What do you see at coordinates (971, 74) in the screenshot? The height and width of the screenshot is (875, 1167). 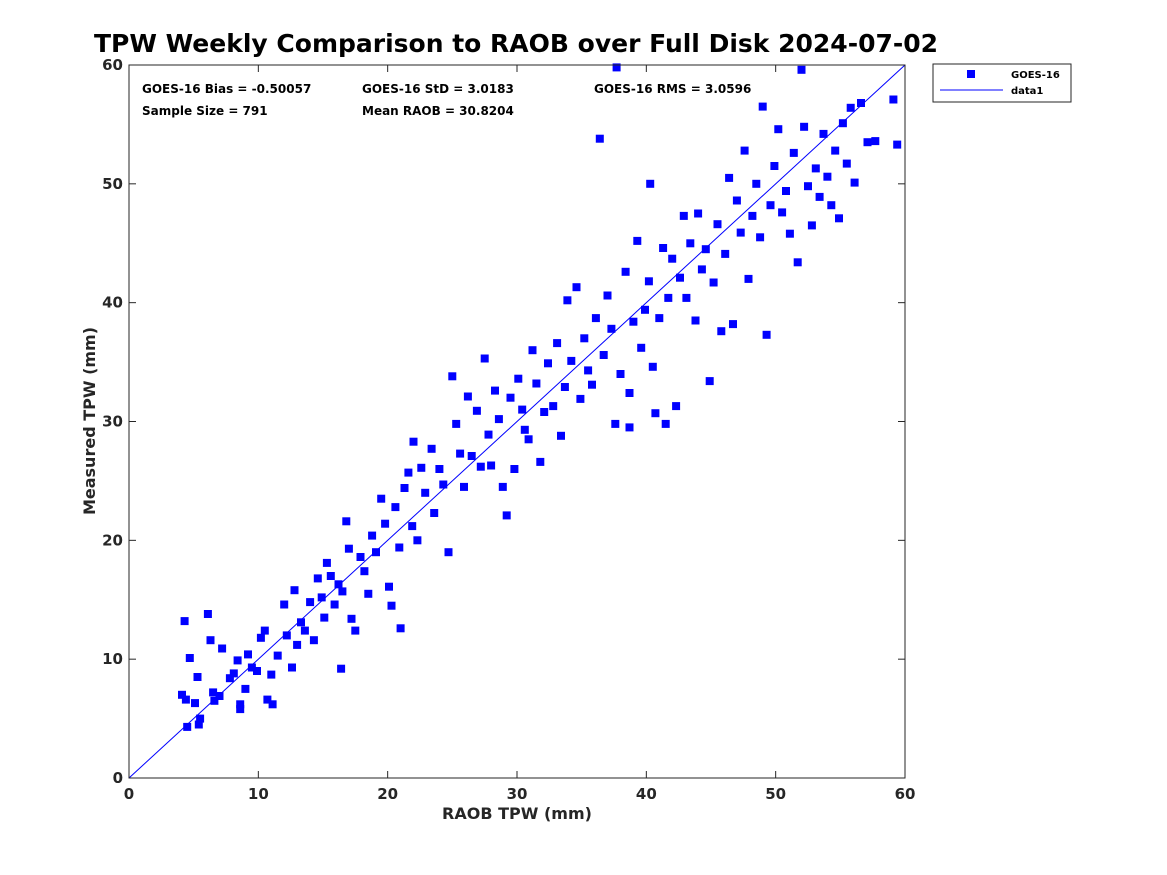 I see `legend-marker-square-icon` at bounding box center [971, 74].